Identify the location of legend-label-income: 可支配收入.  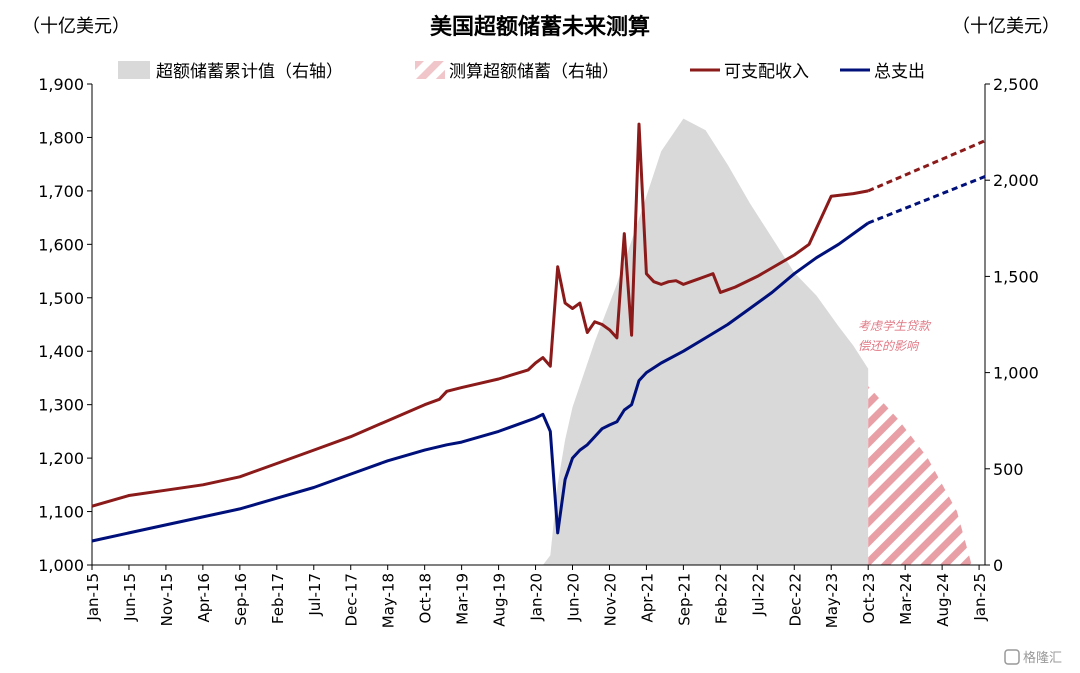
(766, 72).